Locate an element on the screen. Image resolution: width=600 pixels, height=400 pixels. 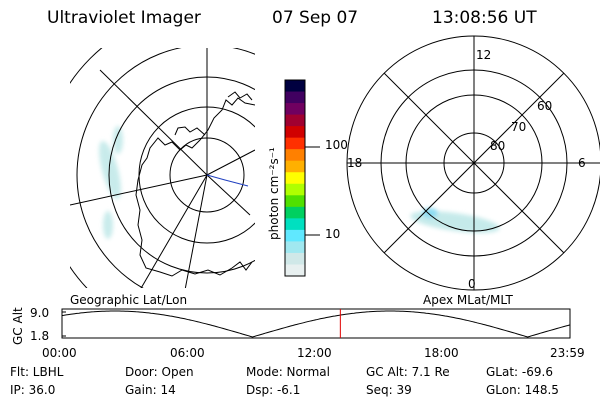
colorbar-tick-10: 10 is located at coordinates (332, 234).